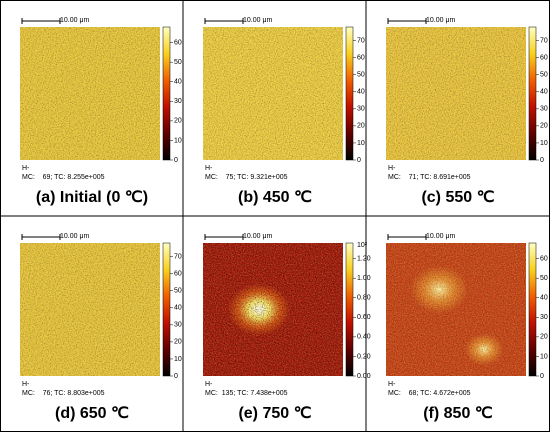 Image resolution: width=550 pixels, height=437 pixels. I want to click on colorbar-exponent: 10², so click(362, 245).